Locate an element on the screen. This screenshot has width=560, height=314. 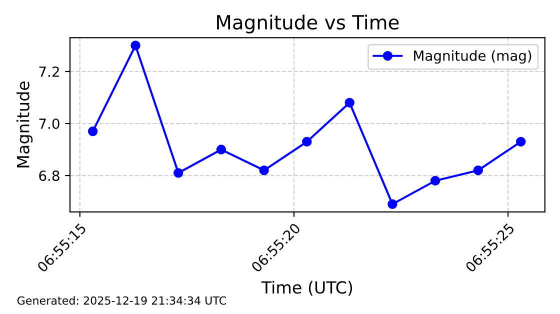
y-tick-label: 7.2 is located at coordinates (49, 71).